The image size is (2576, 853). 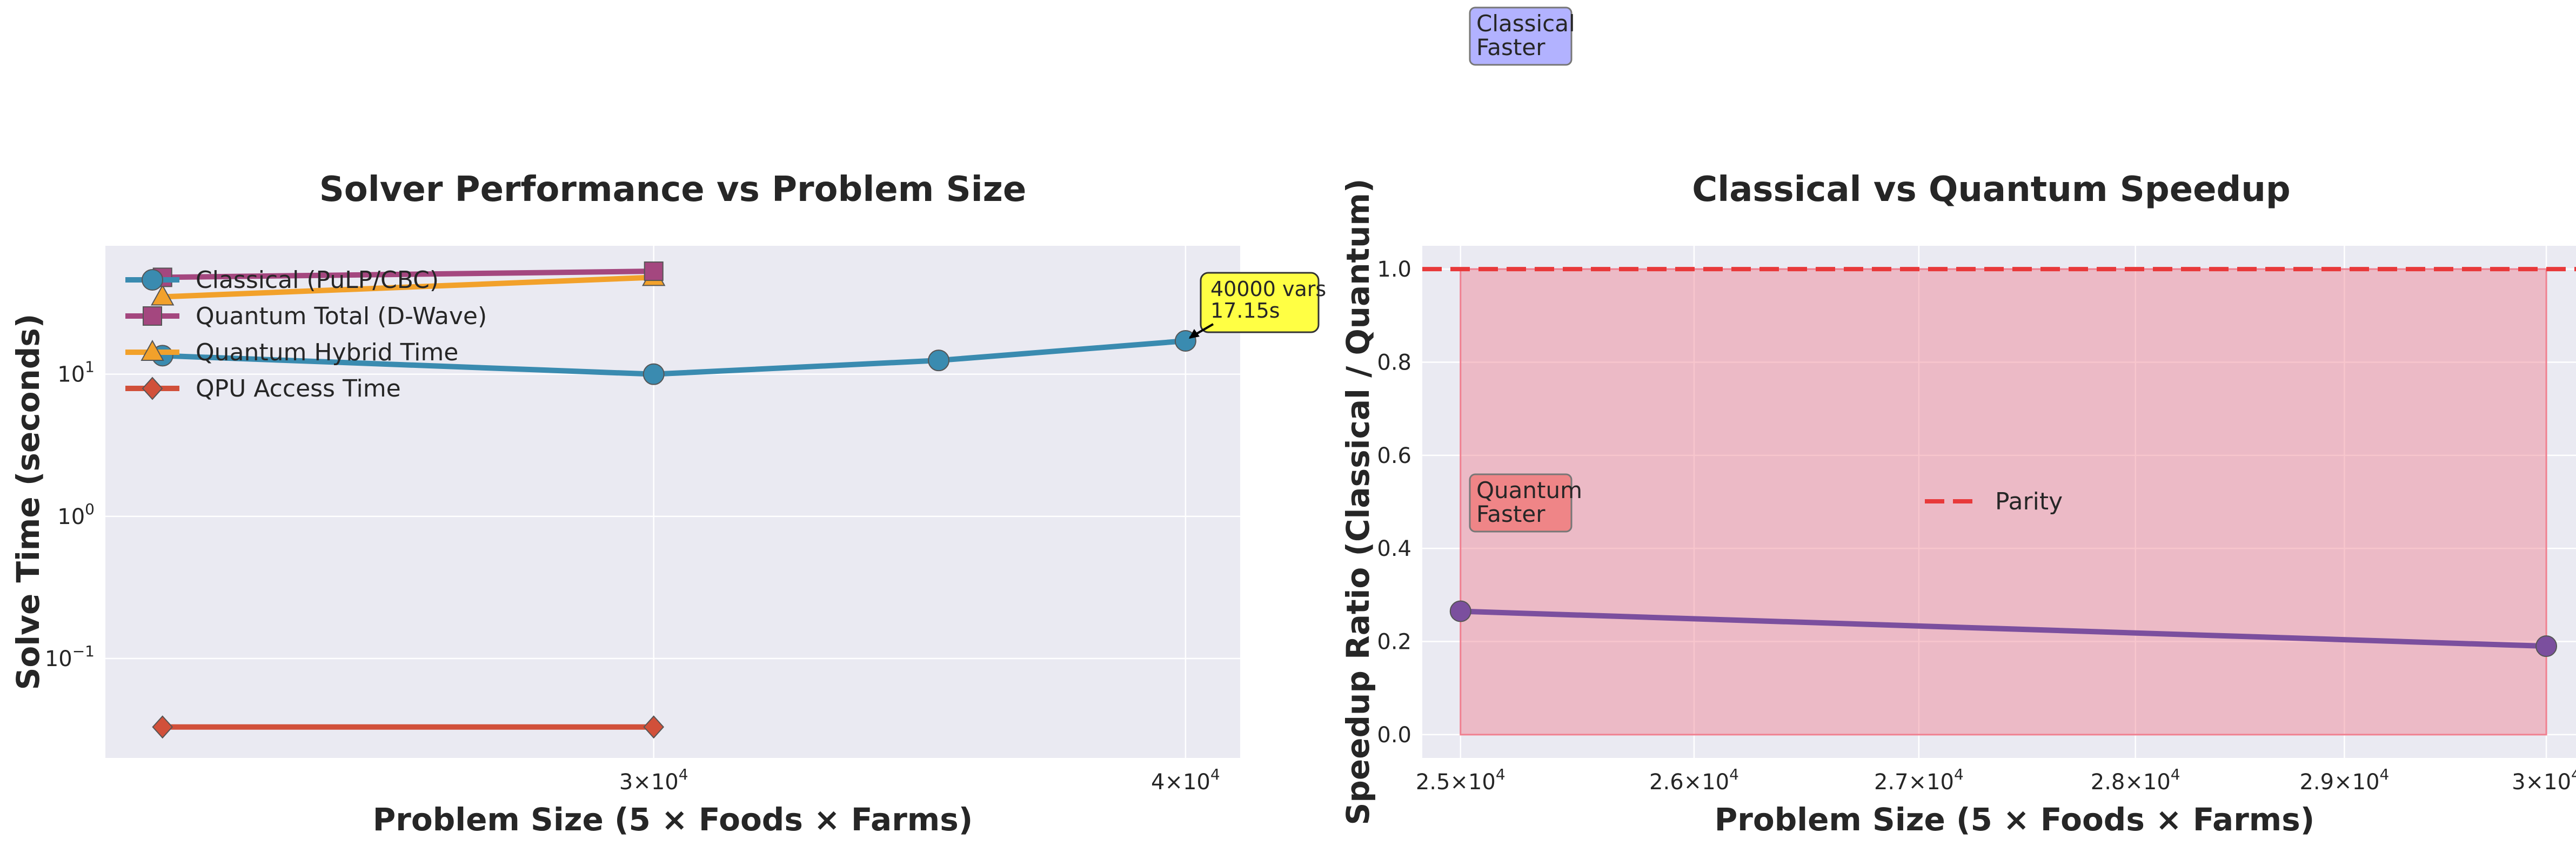 I want to click on region-label-text: Classical, so click(x=1525, y=23).